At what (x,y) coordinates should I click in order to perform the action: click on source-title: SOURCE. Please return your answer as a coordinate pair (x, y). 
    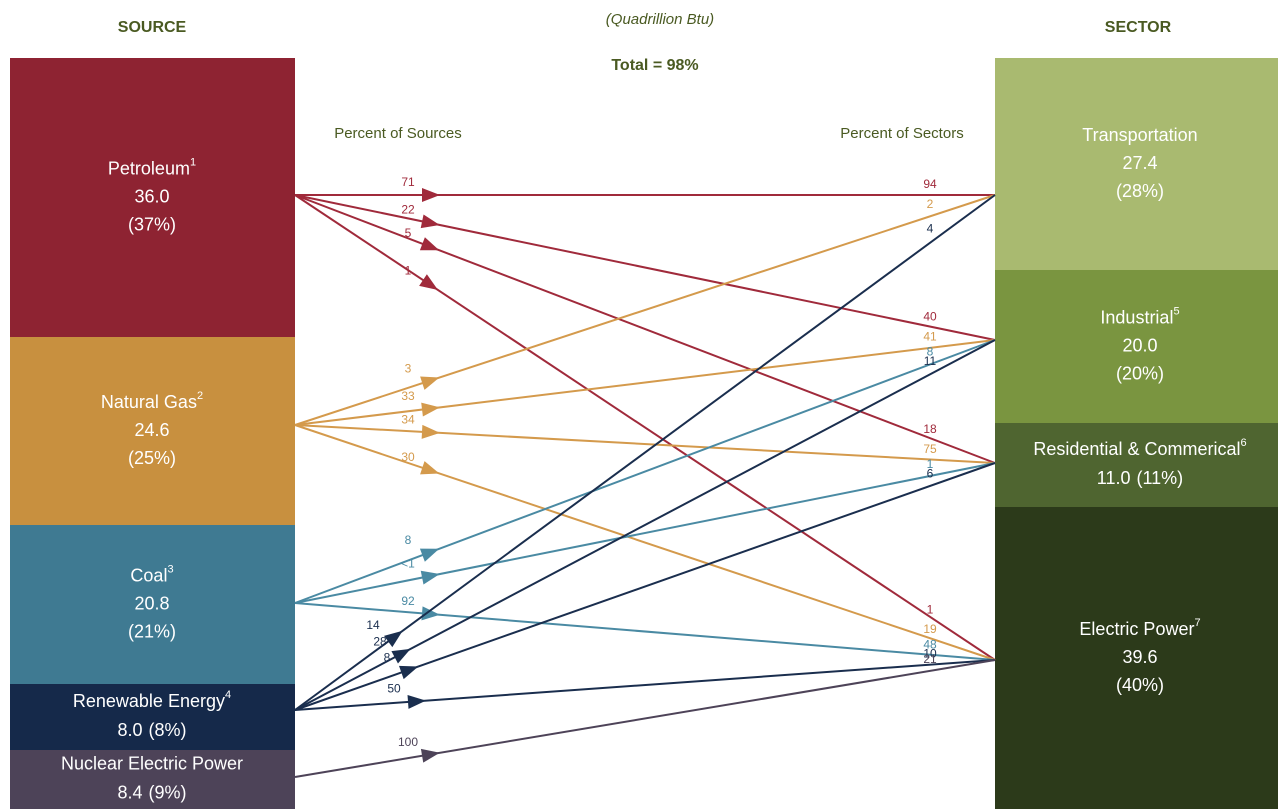
    Looking at the image, I should click on (152, 27).